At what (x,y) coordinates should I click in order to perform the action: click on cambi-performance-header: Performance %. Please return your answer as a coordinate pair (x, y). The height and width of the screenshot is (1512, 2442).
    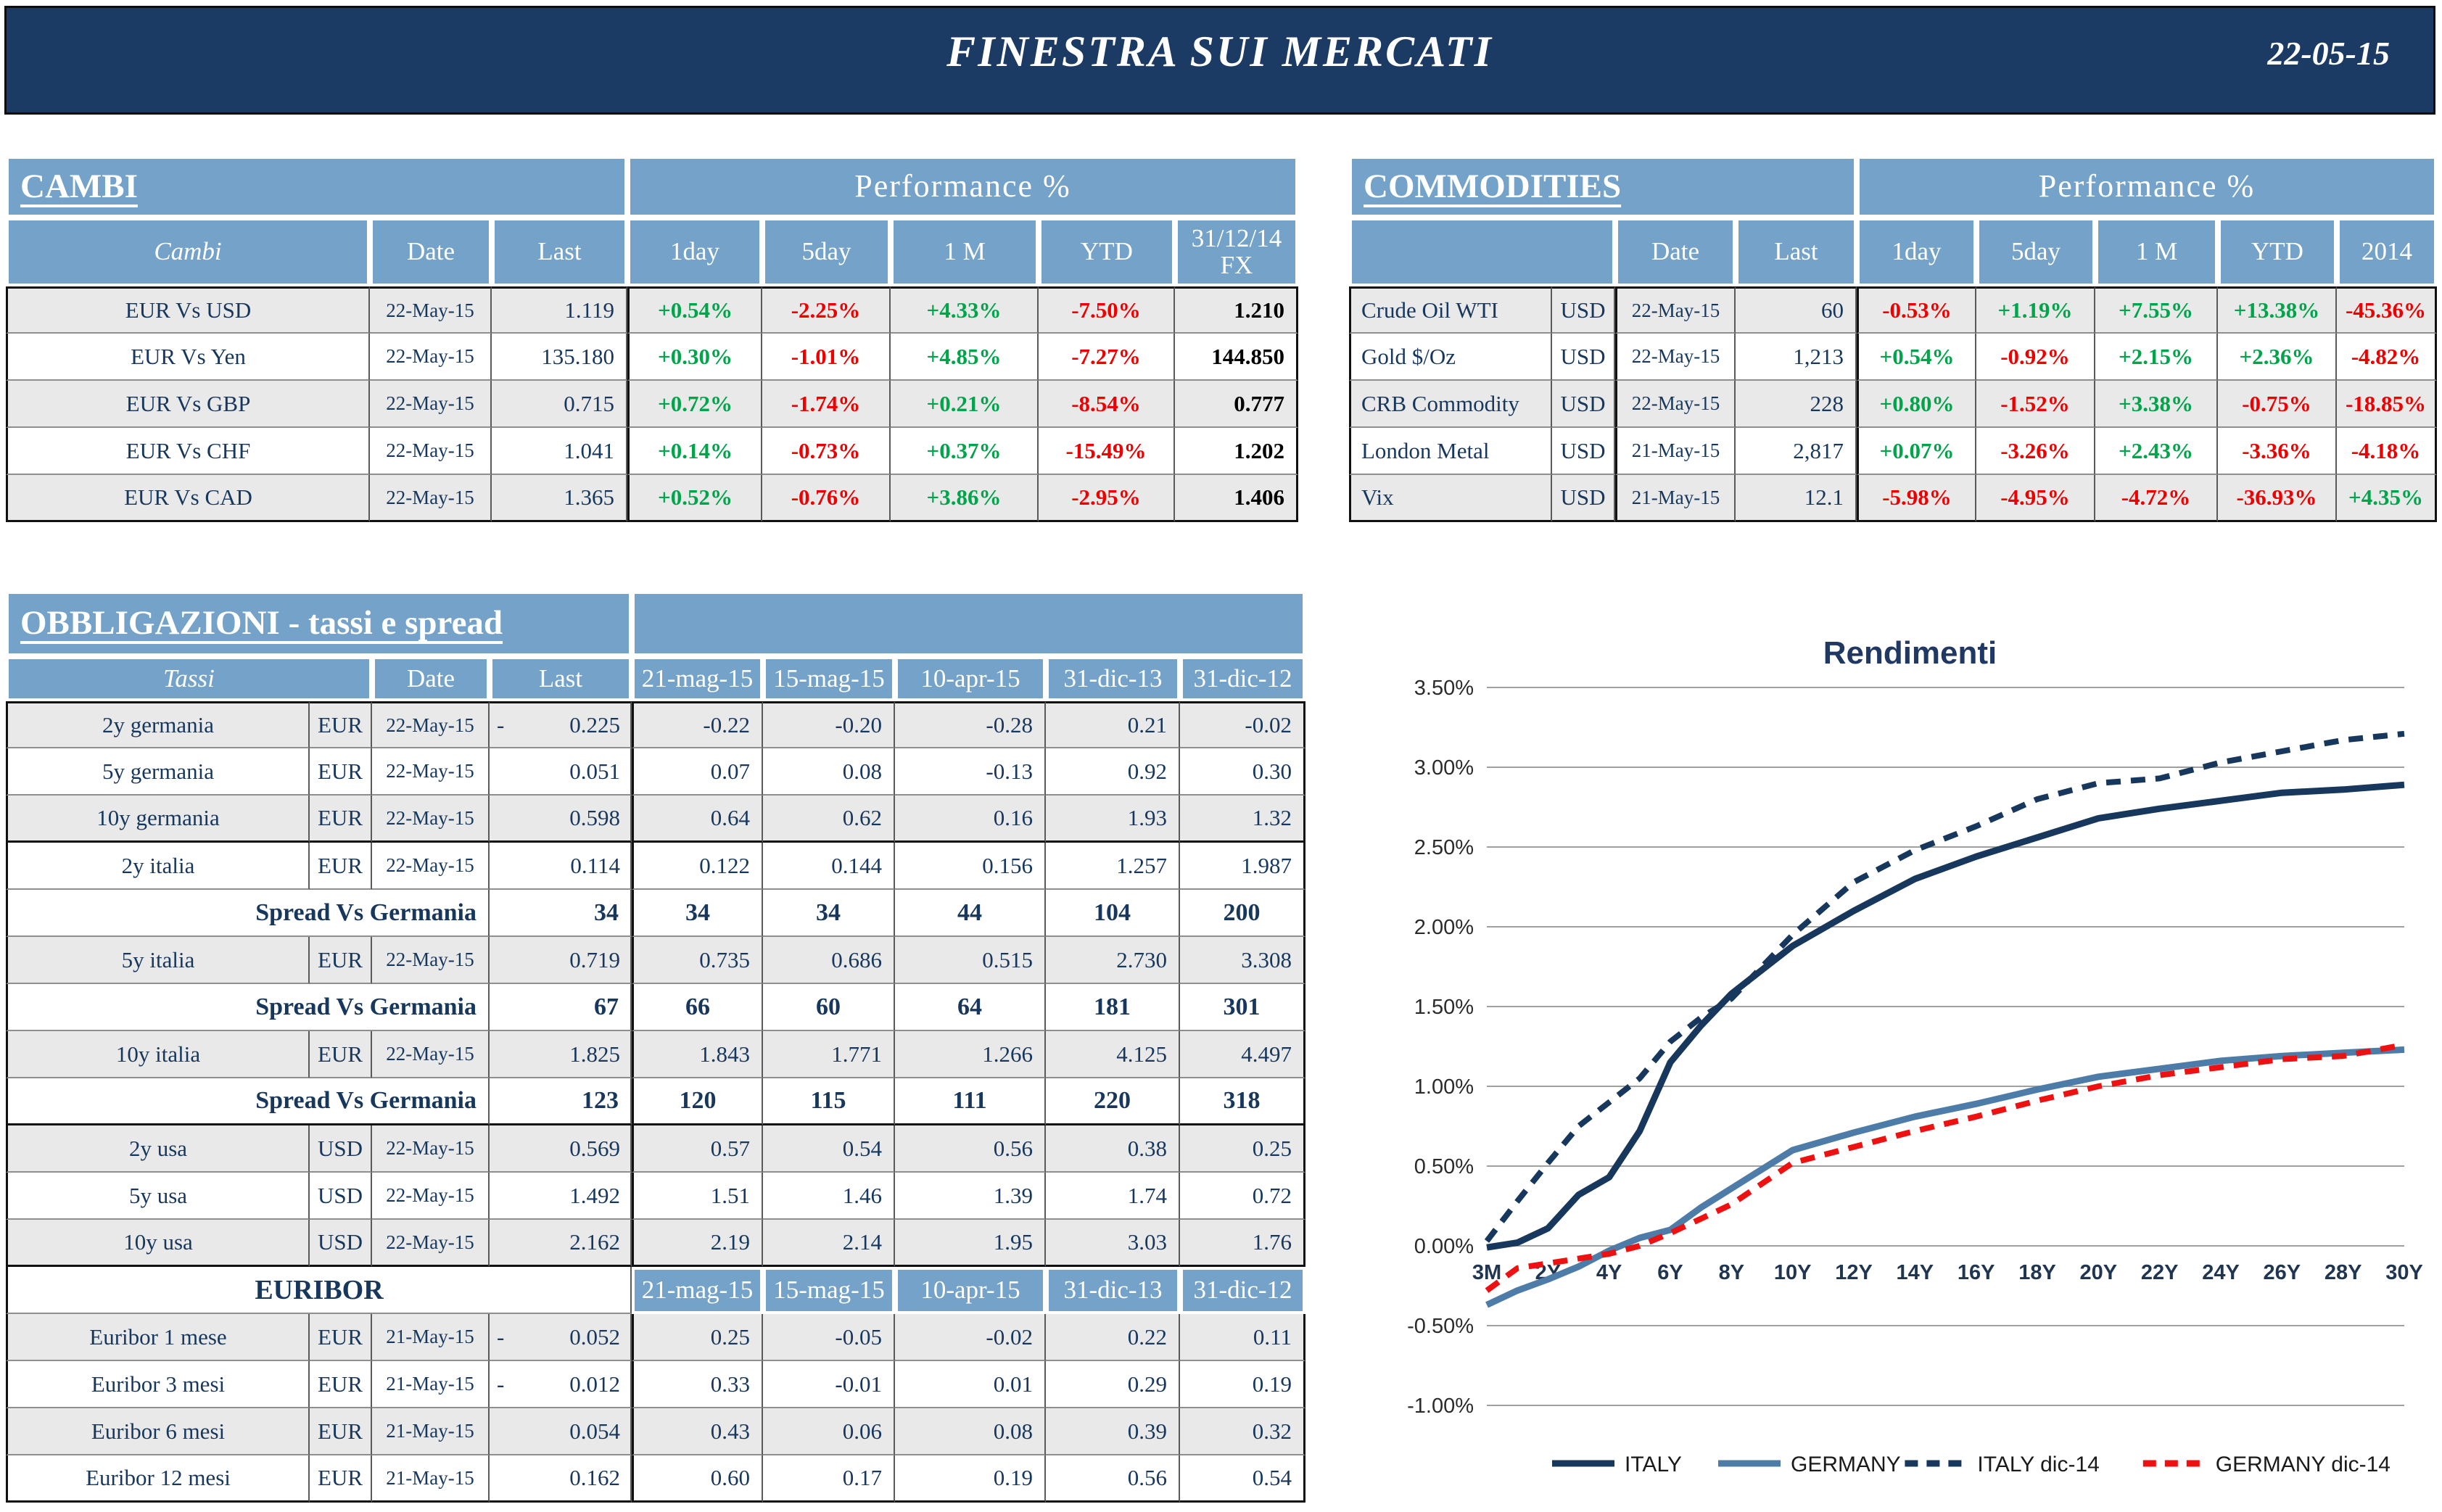
    Looking at the image, I should click on (963, 187).